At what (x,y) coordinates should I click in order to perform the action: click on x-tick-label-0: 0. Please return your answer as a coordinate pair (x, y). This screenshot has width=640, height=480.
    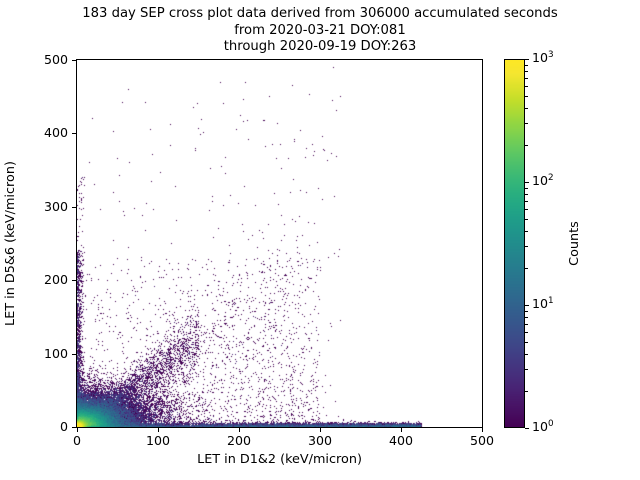
    Looking at the image, I should click on (76, 440).